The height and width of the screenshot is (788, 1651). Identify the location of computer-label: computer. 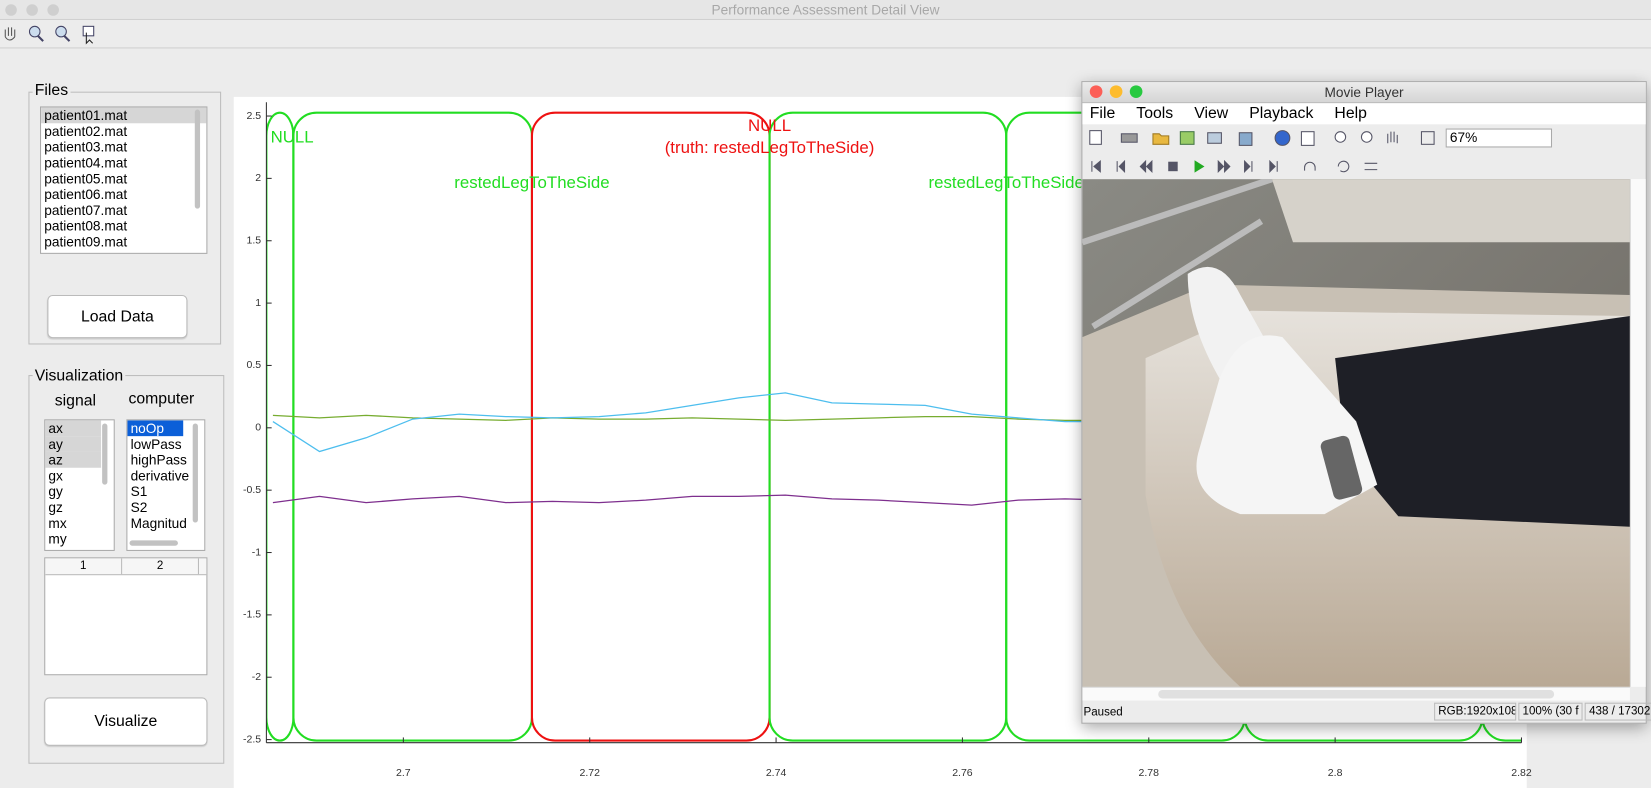
(161, 398).